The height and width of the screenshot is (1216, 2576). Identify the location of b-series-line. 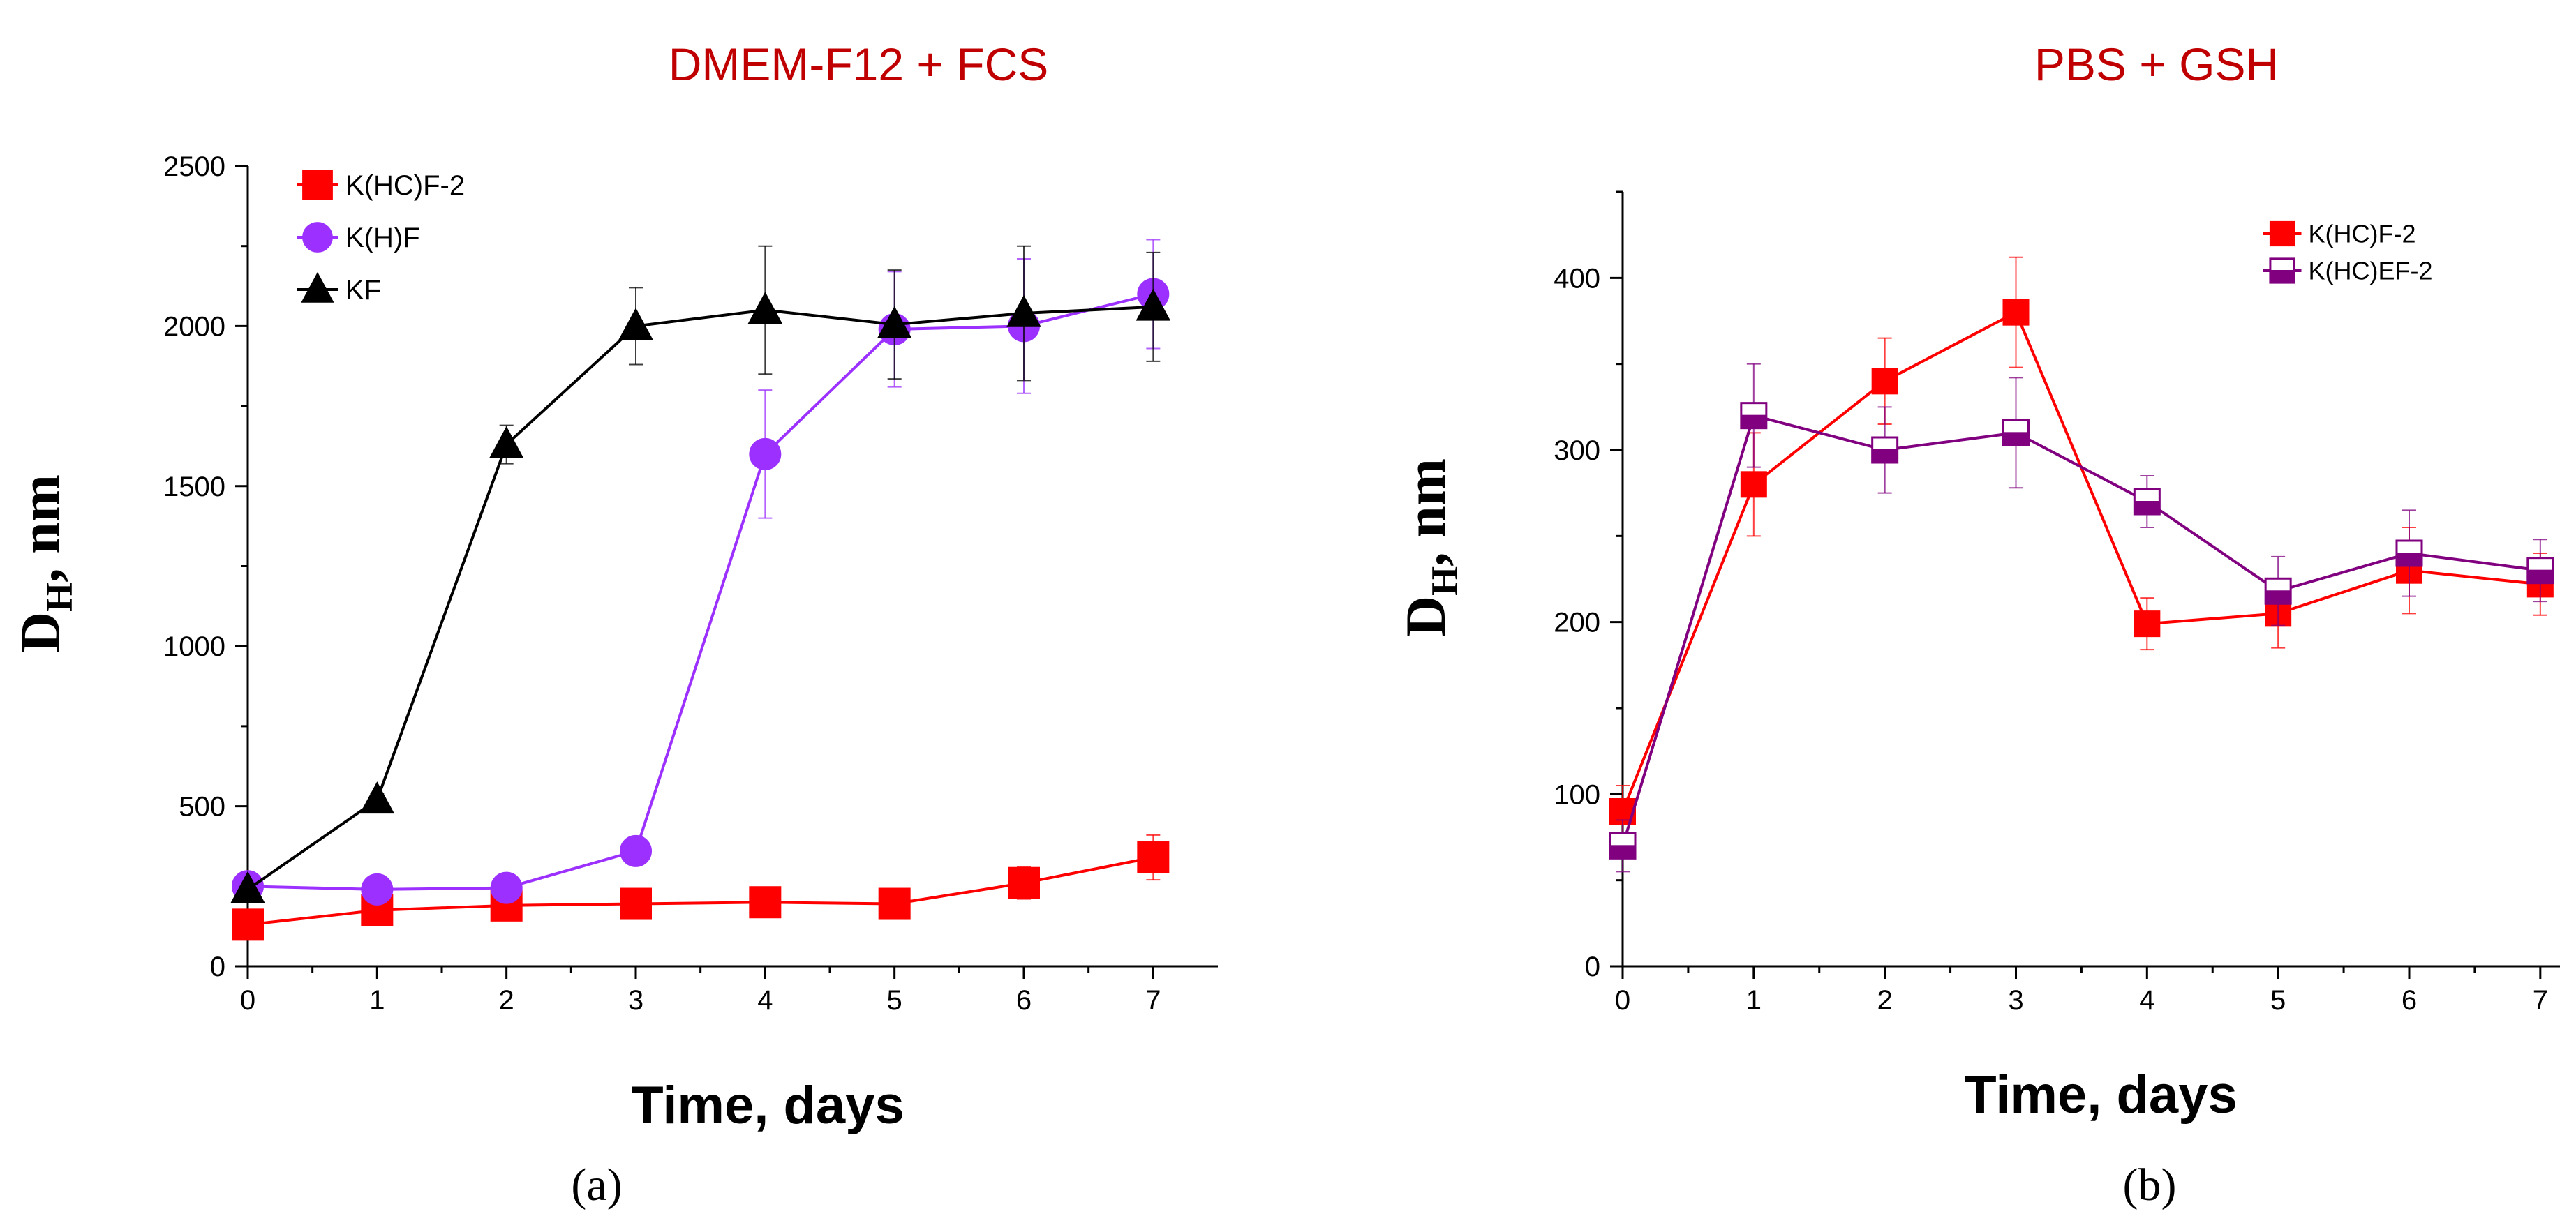
(2081, 630).